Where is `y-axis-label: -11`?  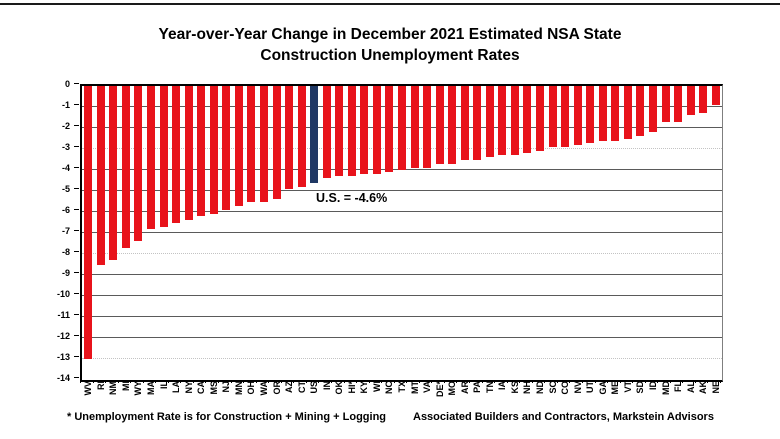
y-axis-label: -11 is located at coordinates (63, 315).